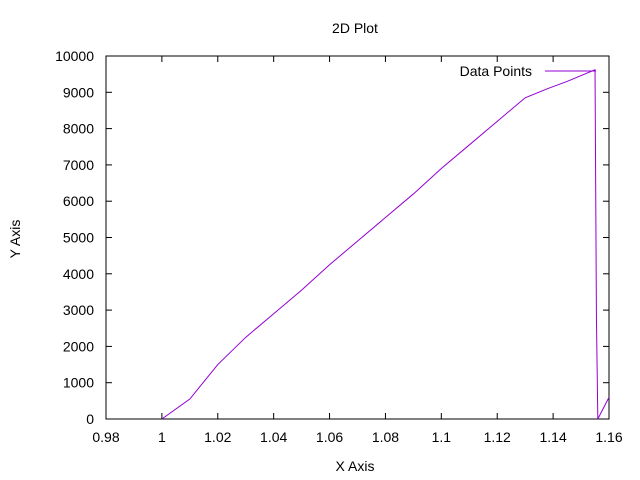 The image size is (640, 480). I want to click on x-tick-label: 1.14, so click(552, 437).